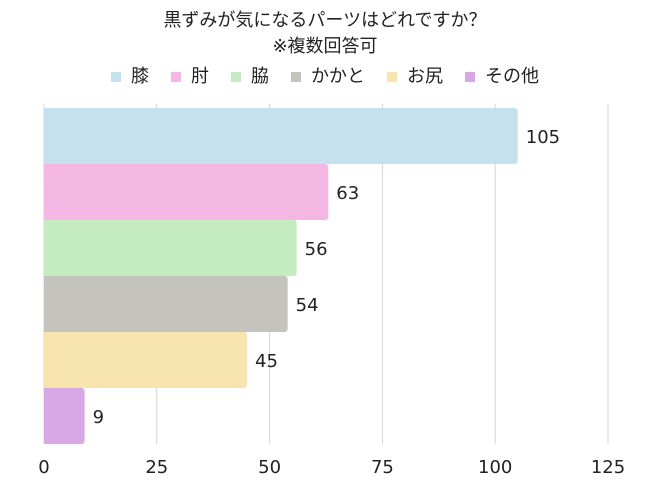 This screenshot has height=488, width=650. What do you see at coordinates (200, 76) in the screenshot?
I see `legend-label: 肘` at bounding box center [200, 76].